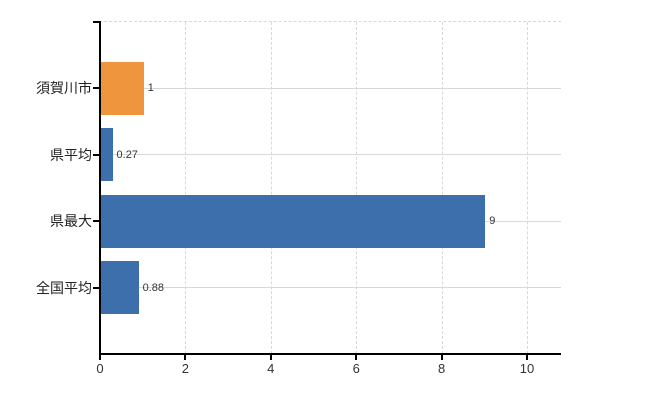 The image size is (650, 400). Describe the element at coordinates (441, 368) in the screenshot. I see `x-axis-tick-label: 8` at that location.